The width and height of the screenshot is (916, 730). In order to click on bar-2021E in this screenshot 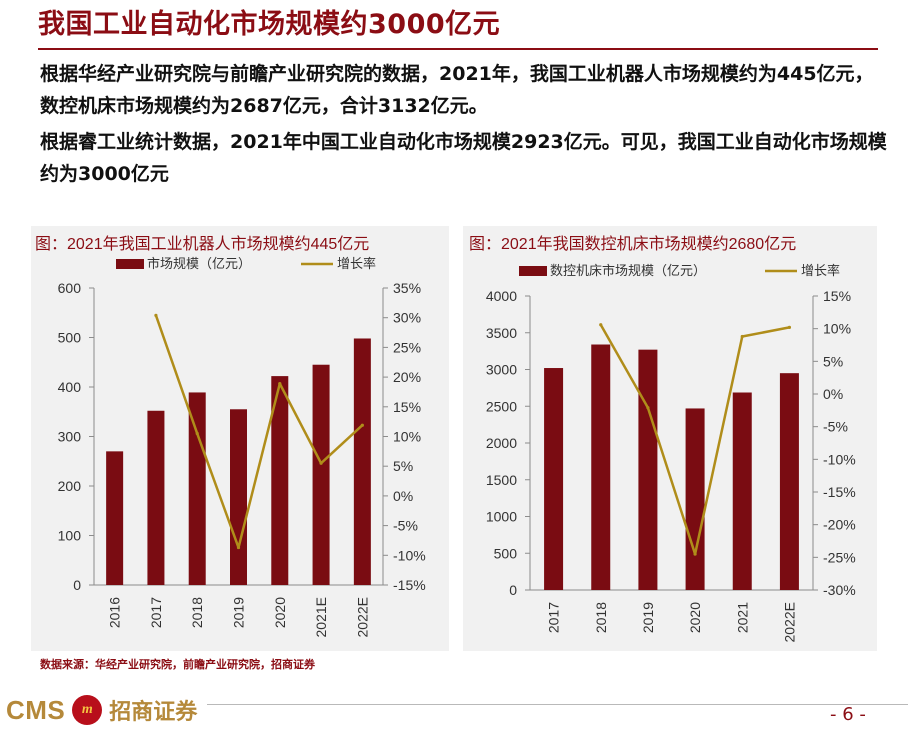, I will do `click(321, 474)`.